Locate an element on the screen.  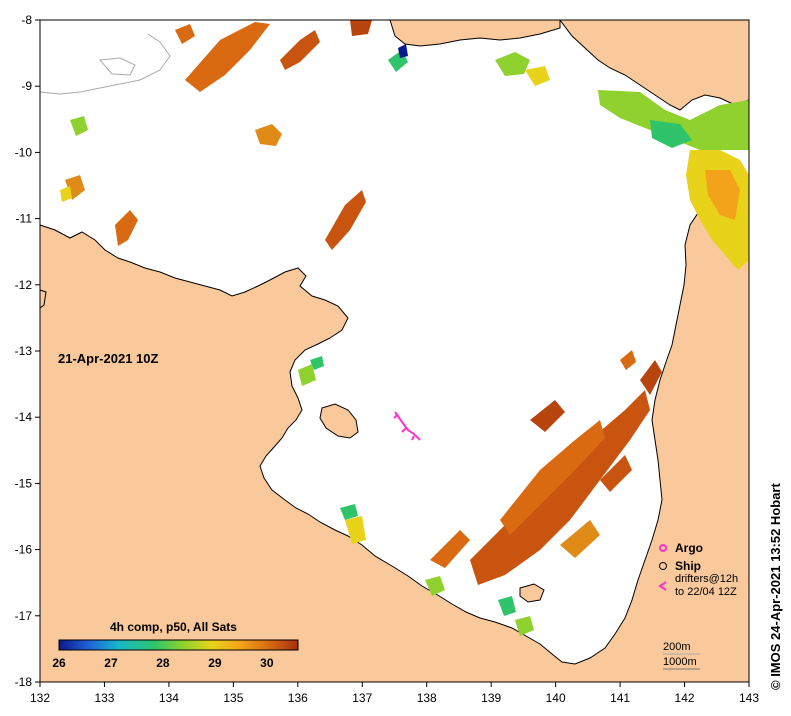
legend-drifters-1: drifters@12h is located at coordinates (706, 579).